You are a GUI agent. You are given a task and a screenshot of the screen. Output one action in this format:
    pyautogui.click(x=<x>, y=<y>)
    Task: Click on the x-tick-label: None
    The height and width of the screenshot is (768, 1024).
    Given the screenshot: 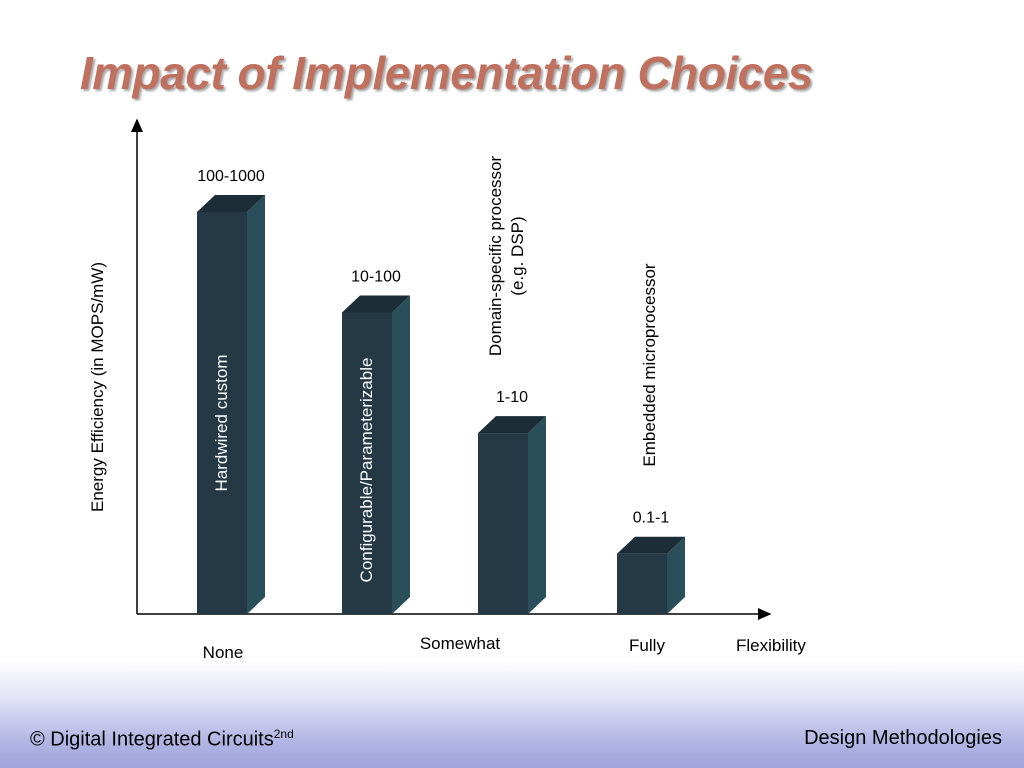 What is the action you would take?
    pyautogui.click(x=223, y=652)
    